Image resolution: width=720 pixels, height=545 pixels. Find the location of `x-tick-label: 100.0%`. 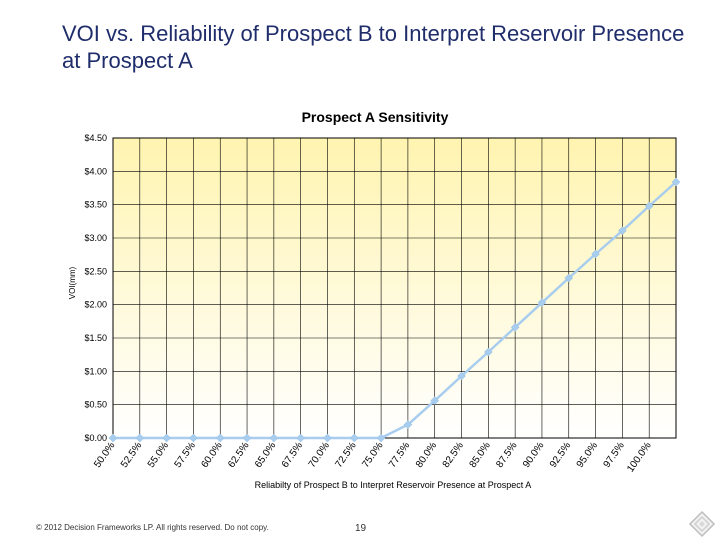

x-tick-label: 100.0% is located at coordinates (639, 457).